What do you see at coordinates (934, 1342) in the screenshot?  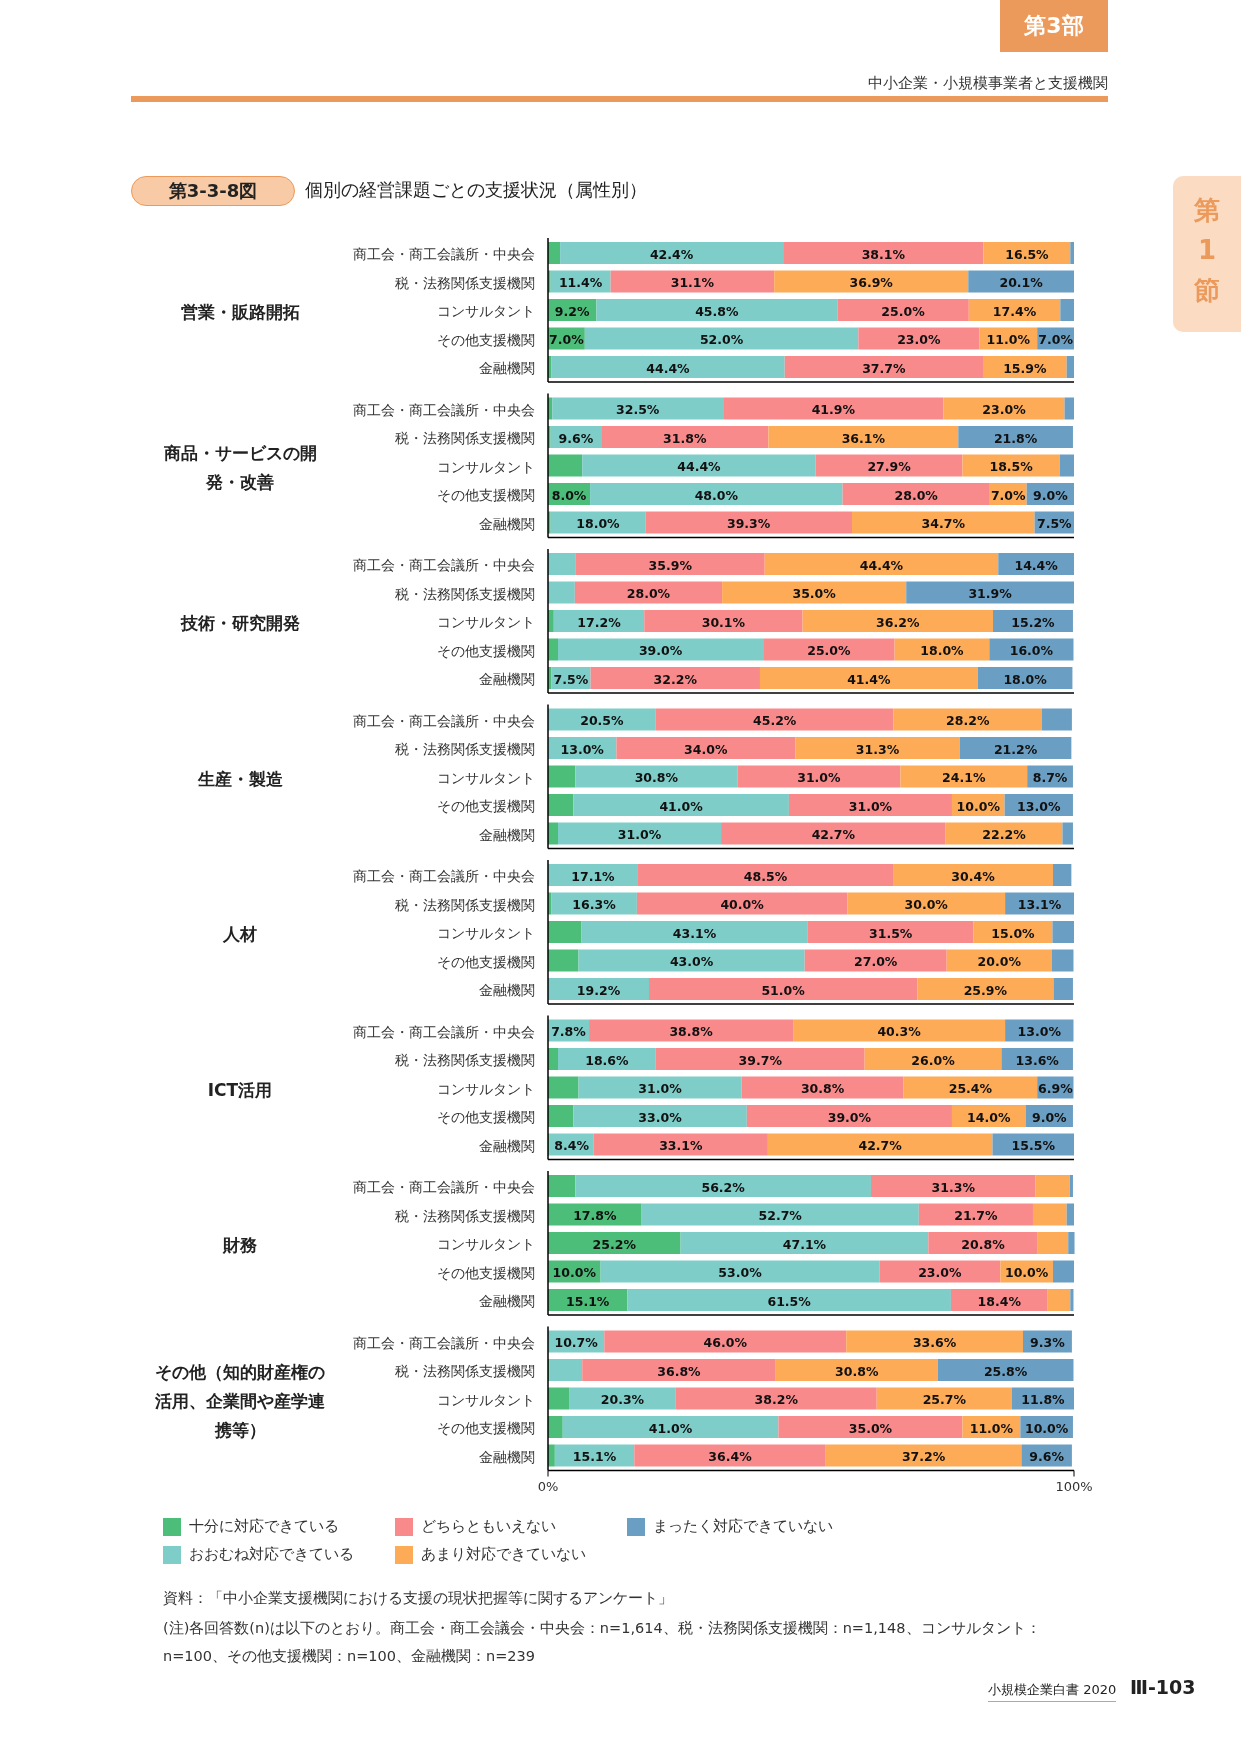 I see `data-label: 33.6%` at bounding box center [934, 1342].